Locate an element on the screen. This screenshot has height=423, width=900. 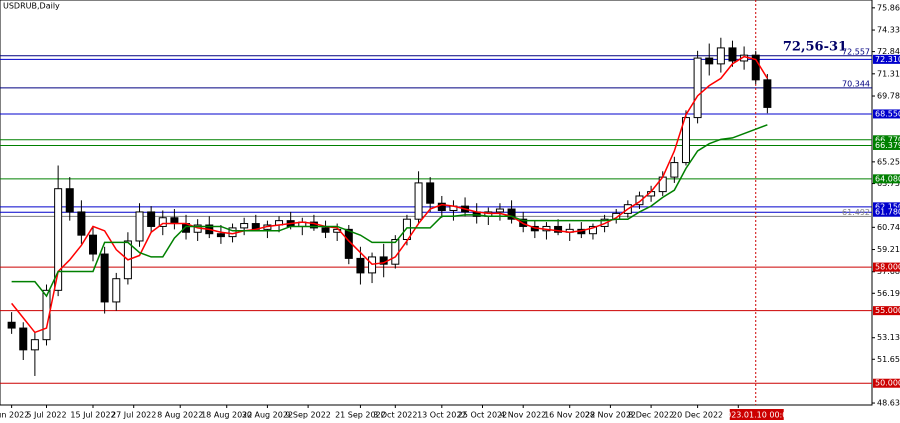
x-tick-label: 20 Dec 2022 is located at coordinates (697, 415).